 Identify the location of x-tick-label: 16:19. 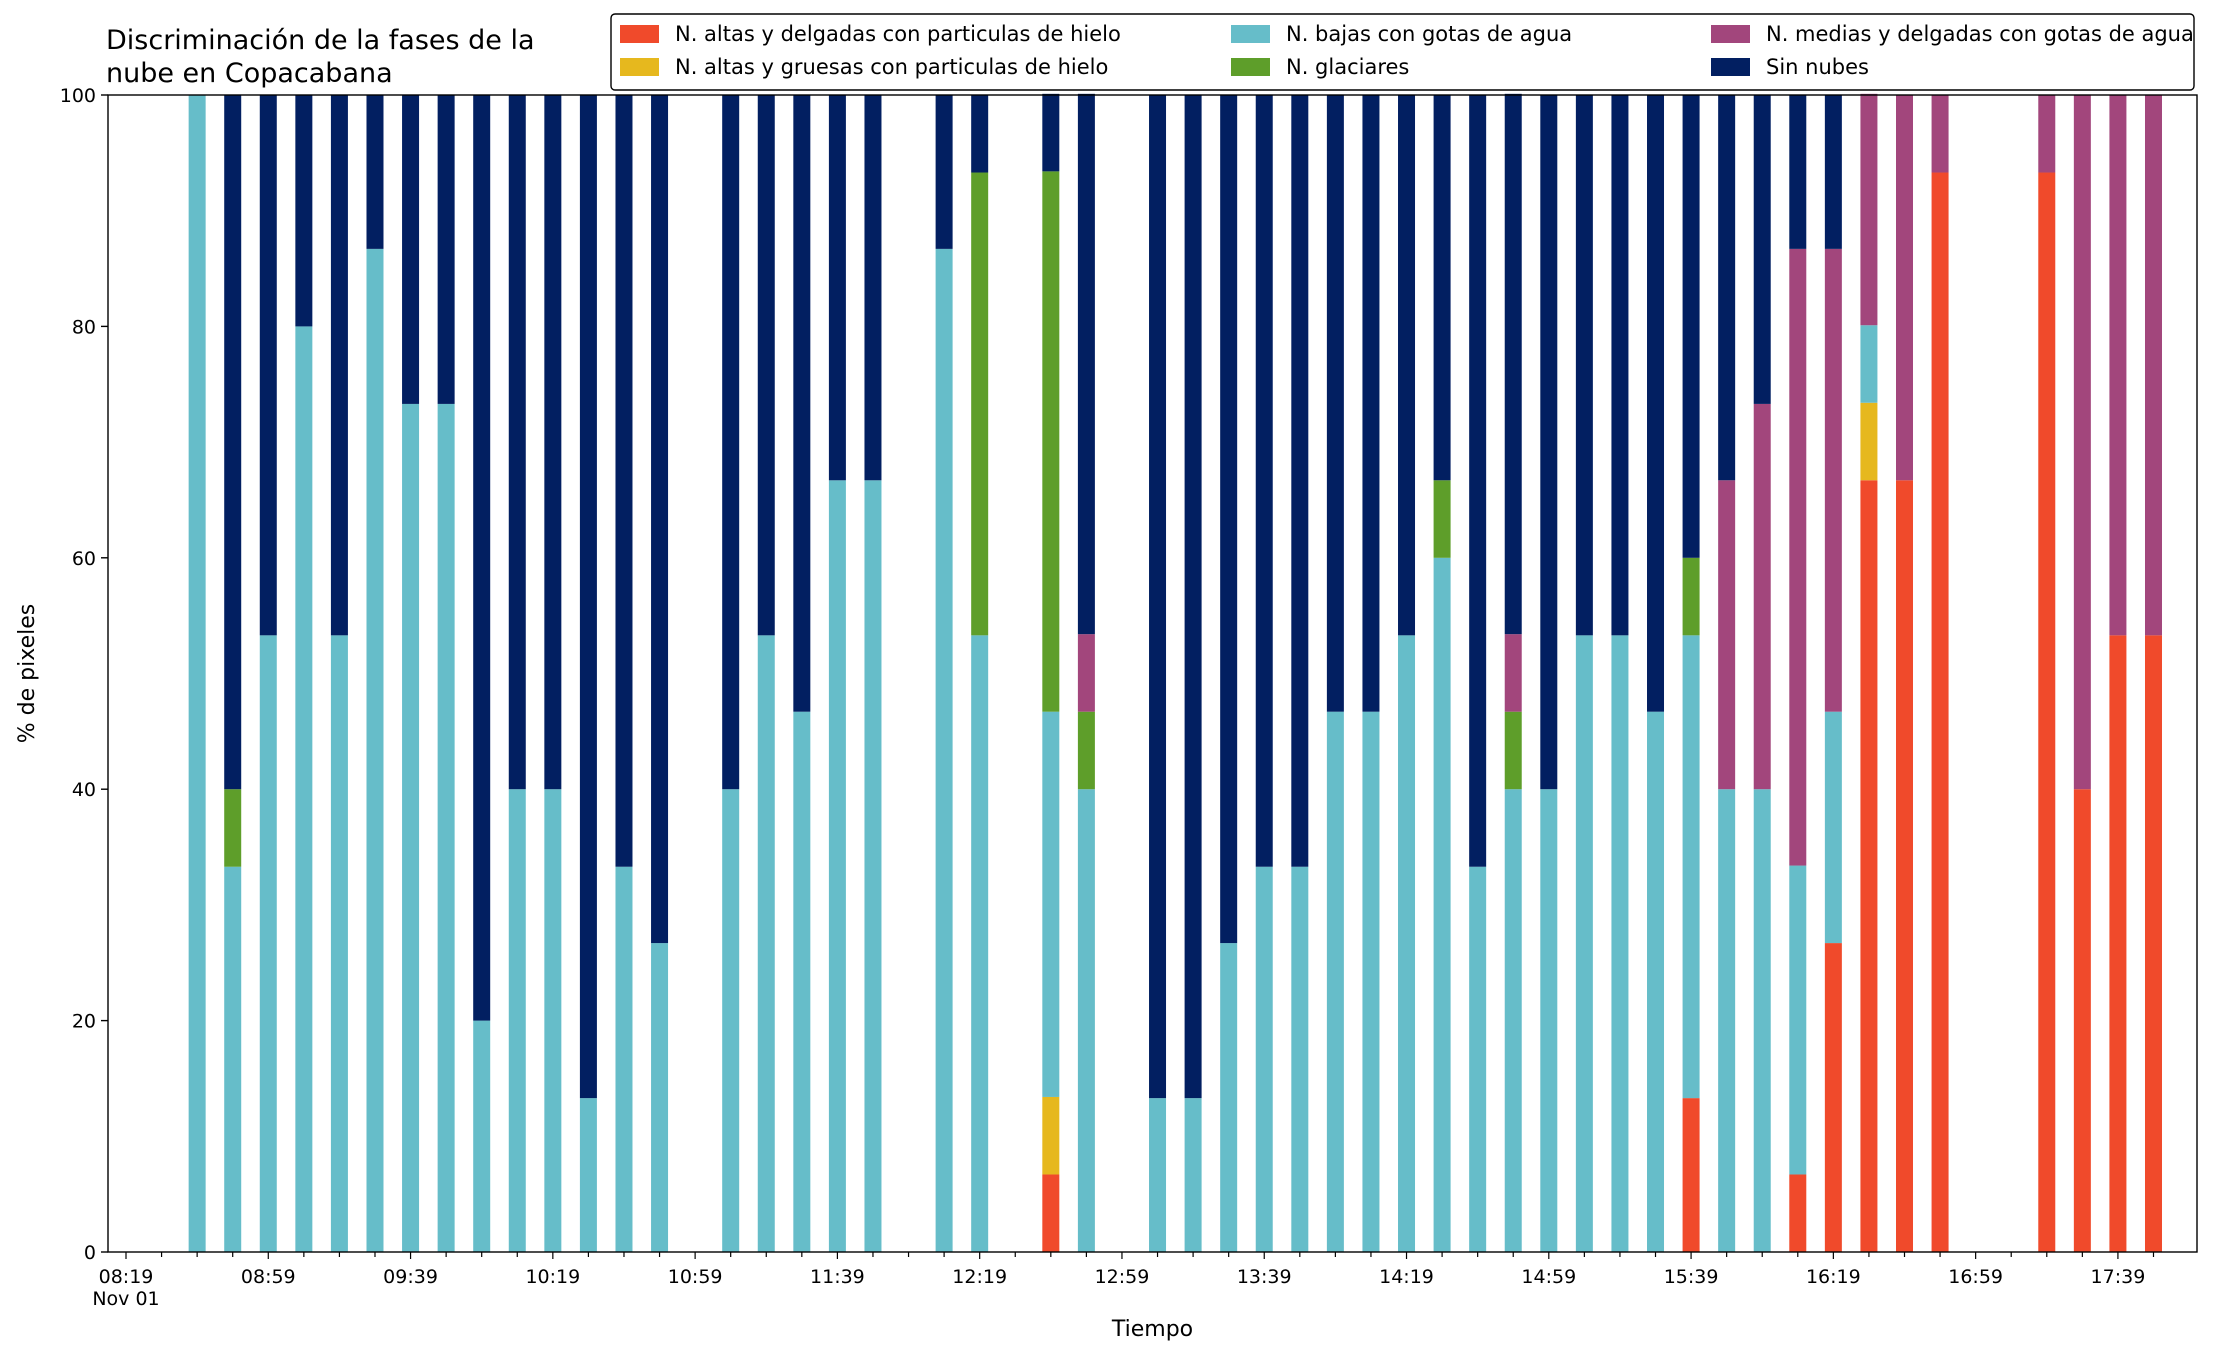
(1833, 1277).